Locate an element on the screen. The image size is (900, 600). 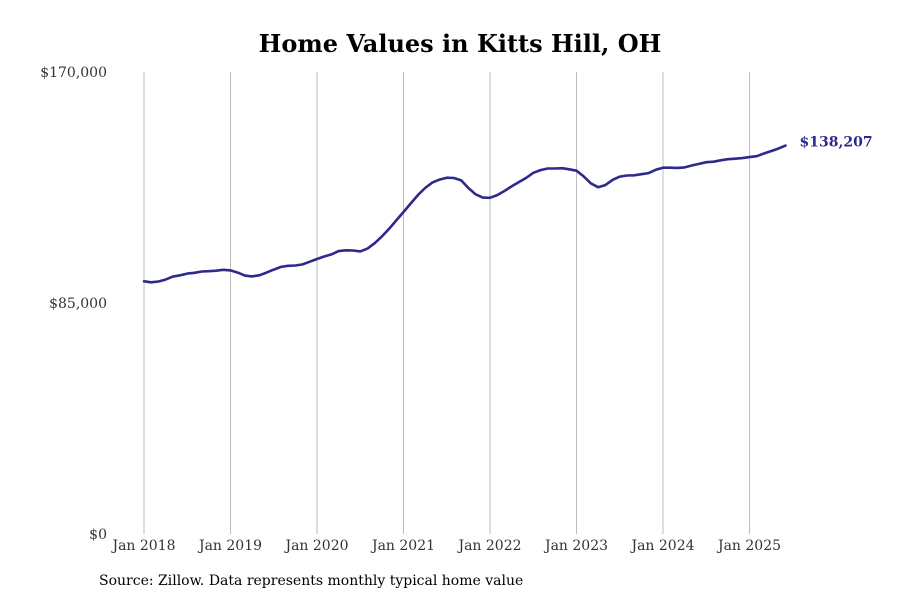
y-axis: $0 $85,000 $170,000 is located at coordinates (73, 304).